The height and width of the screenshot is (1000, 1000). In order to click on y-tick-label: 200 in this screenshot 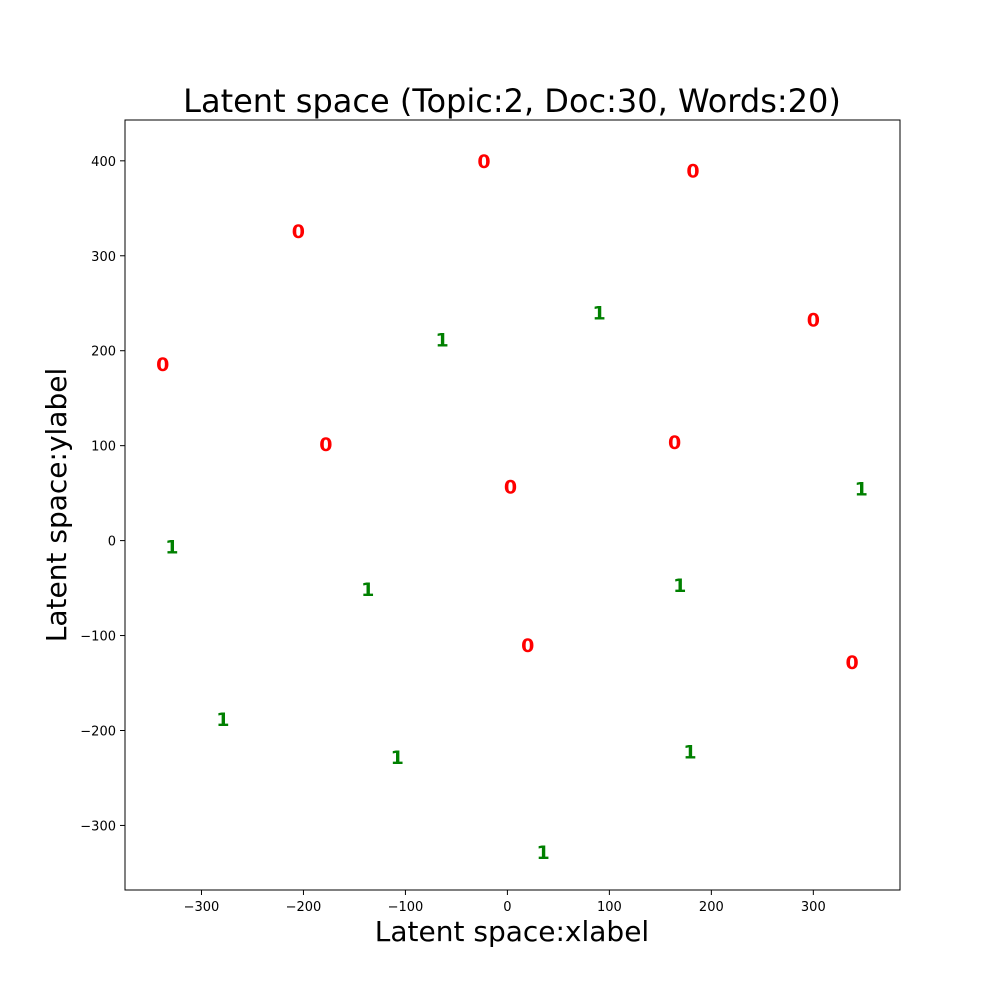, I will do `click(103, 352)`.